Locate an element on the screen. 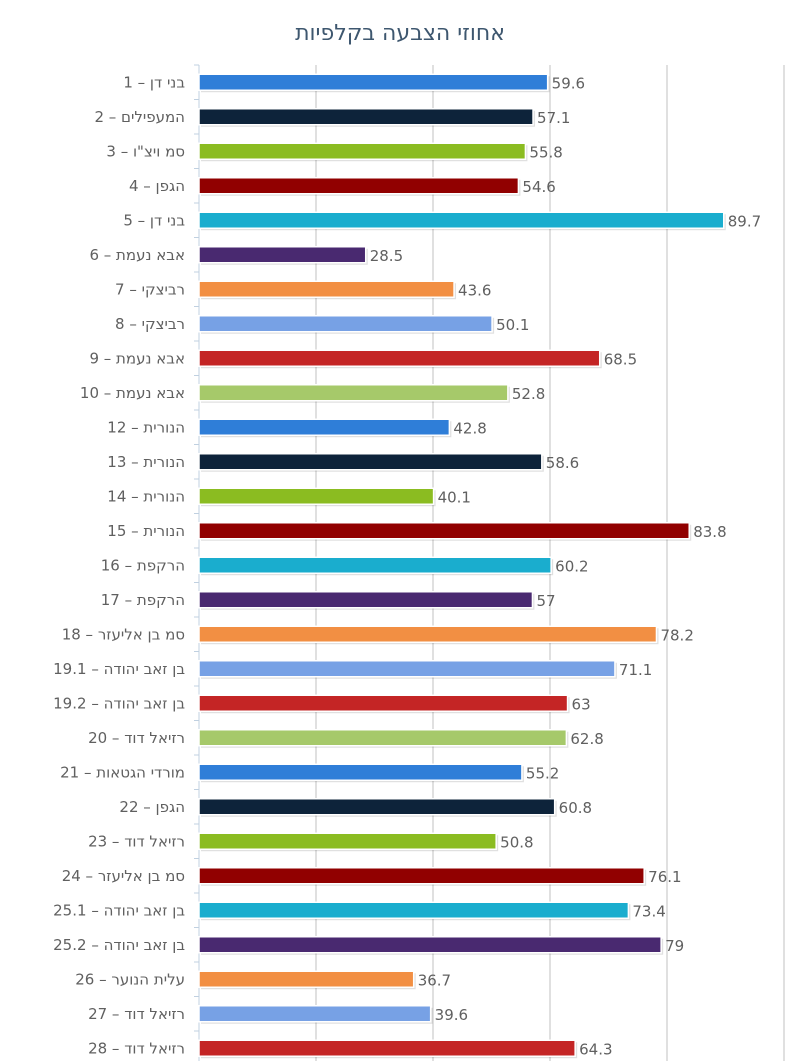  category-label: אבא נעמת – 6 is located at coordinates (137, 255).